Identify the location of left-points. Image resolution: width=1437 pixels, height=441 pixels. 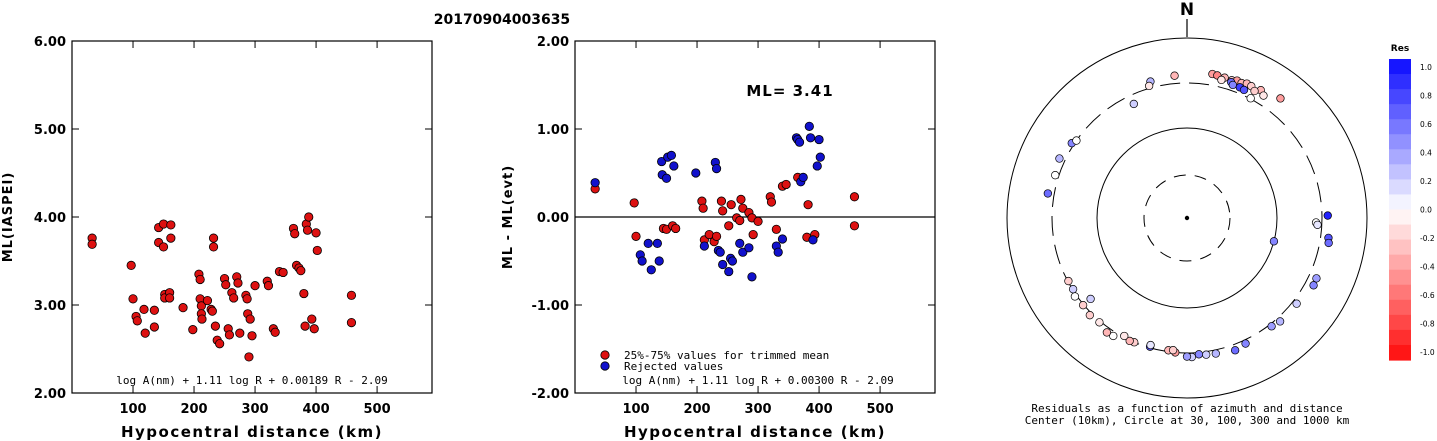
(222, 287).